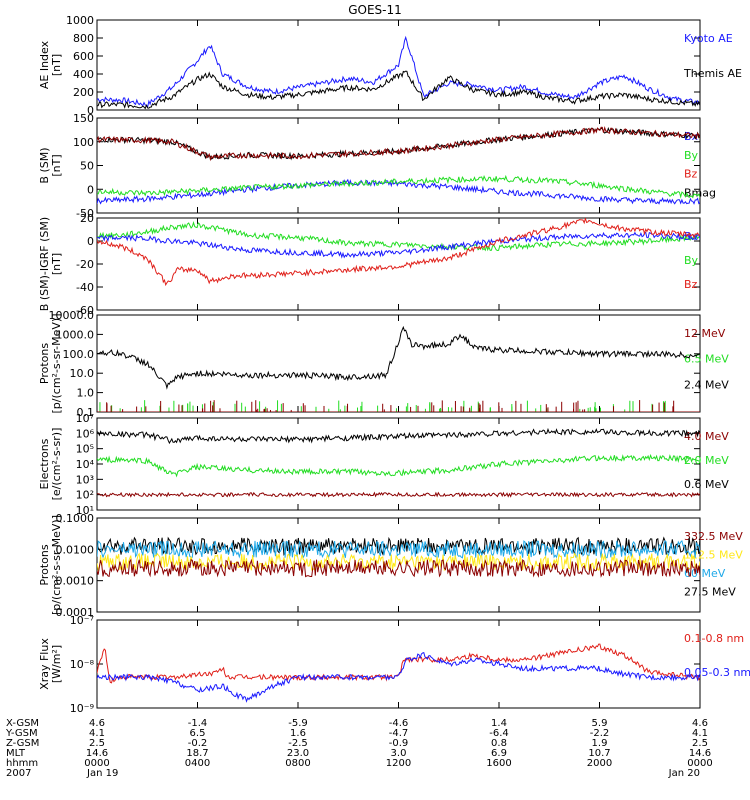 This screenshot has height=800, width=750. Describe the element at coordinates (398, 90) in the screenshot. I see `series-ae-themis-ae` at that location.